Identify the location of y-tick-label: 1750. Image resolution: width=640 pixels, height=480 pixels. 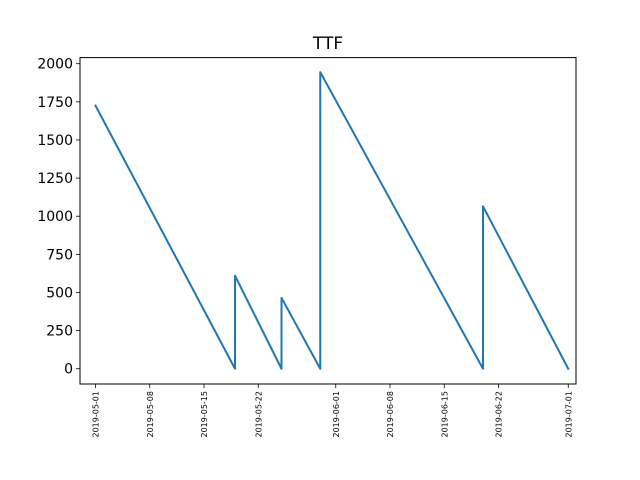
(55, 103).